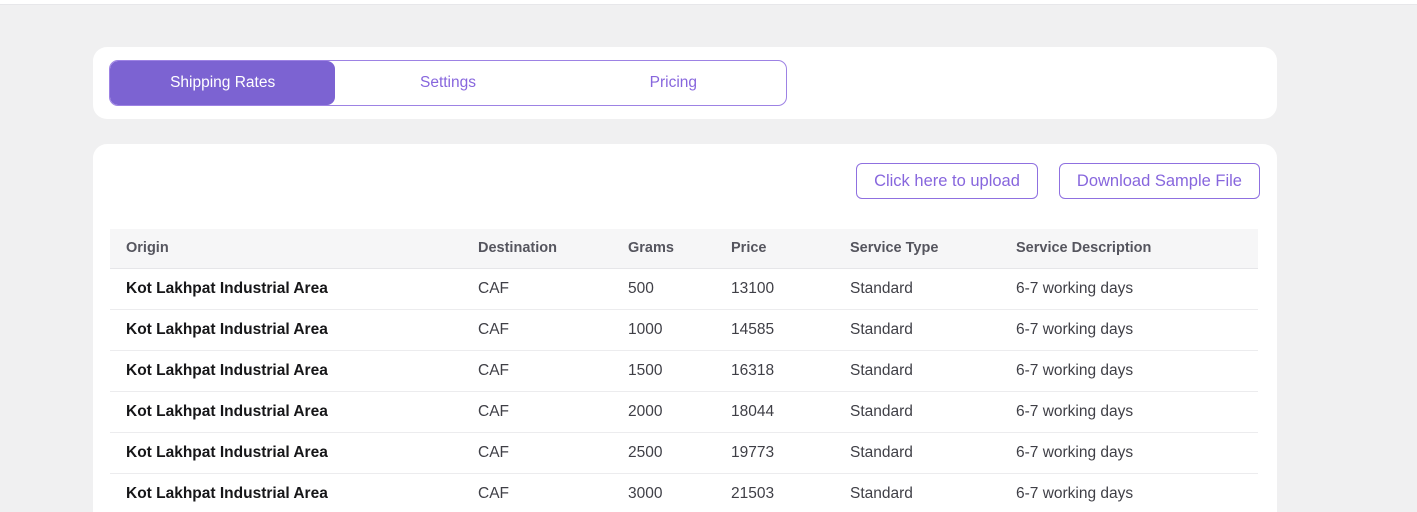 Image resolution: width=1417 pixels, height=512 pixels. I want to click on header-service-description: Service Description, so click(1137, 249).